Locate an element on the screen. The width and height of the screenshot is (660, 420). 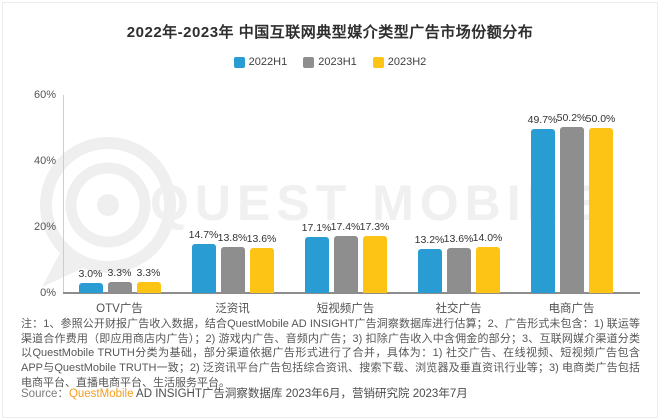
legend-item-2022h1: 2022H1 is located at coordinates (260, 62).